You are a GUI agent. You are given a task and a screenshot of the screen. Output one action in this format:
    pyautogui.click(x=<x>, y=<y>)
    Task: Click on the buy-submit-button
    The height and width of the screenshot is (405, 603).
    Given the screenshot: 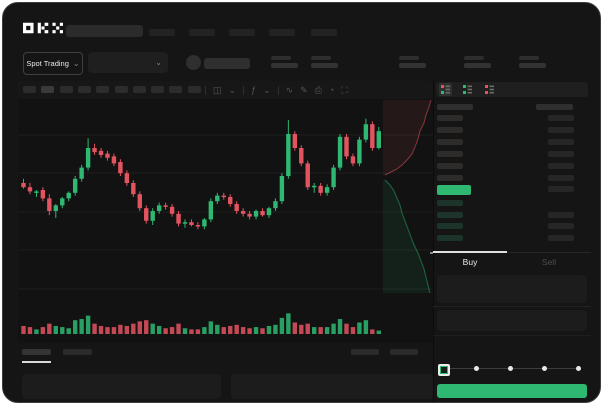 What is the action you would take?
    pyautogui.click(x=512, y=391)
    